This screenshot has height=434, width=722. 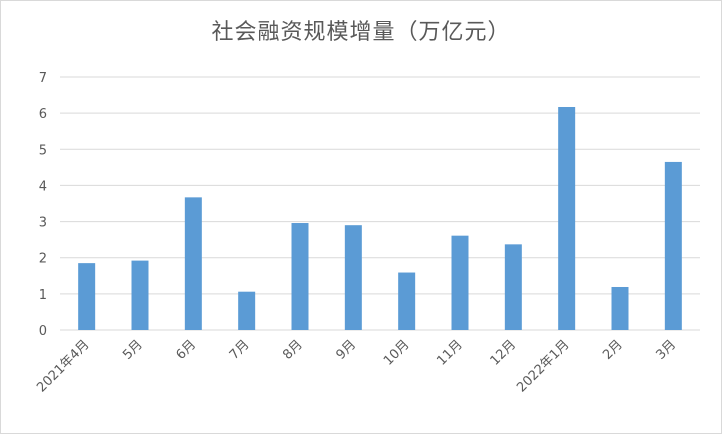 I want to click on x-tick-label: 6月, so click(x=187, y=350).